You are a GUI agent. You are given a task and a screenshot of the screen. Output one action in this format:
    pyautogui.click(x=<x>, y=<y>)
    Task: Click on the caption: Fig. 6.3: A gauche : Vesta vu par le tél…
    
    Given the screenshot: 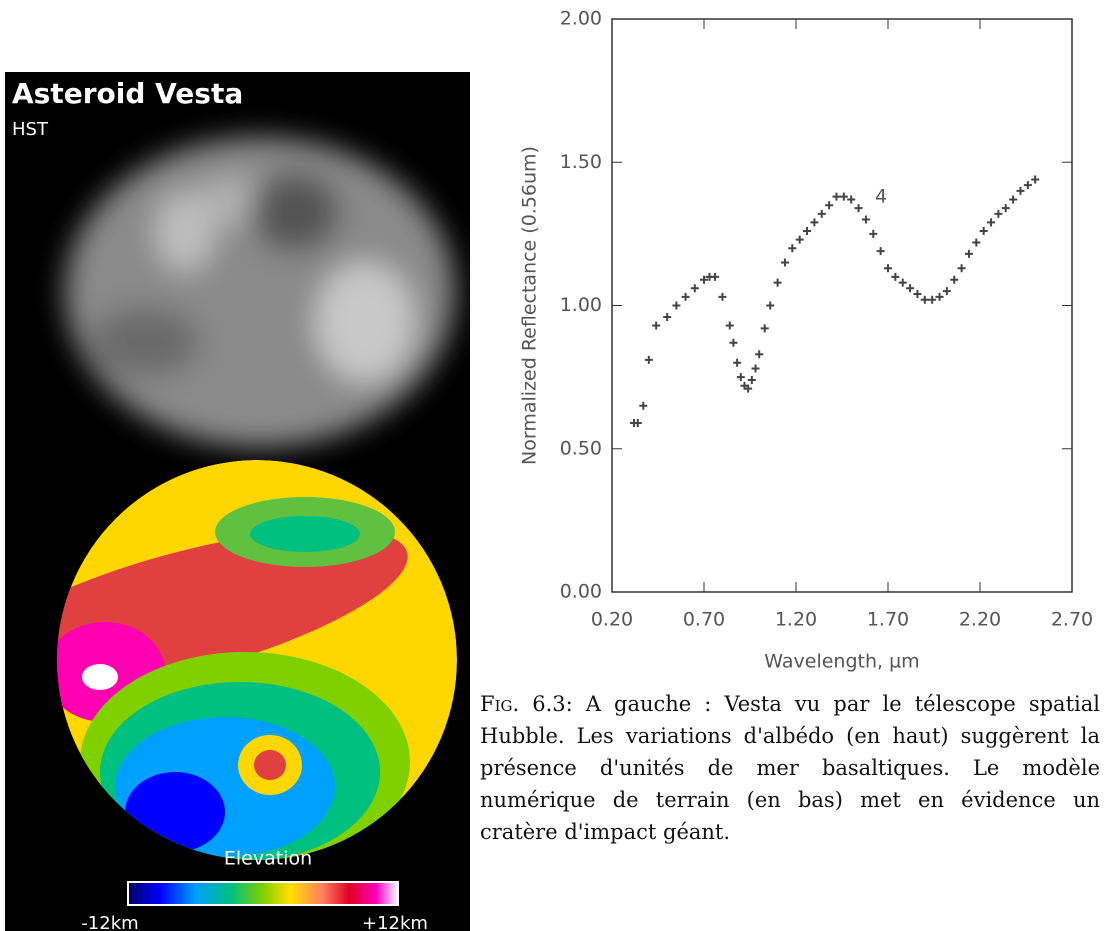 What is the action you would take?
    pyautogui.click(x=790, y=768)
    